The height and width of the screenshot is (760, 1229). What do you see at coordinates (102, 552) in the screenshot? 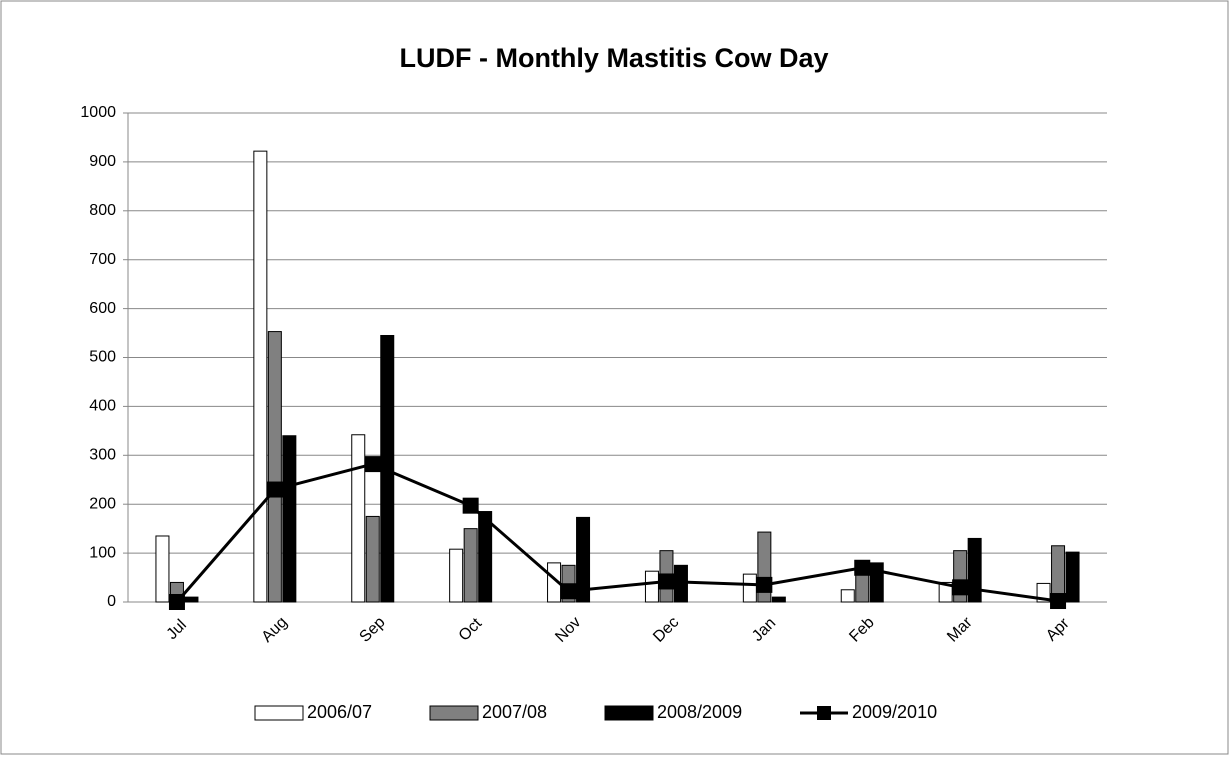
I see `y-tick-label: 100` at bounding box center [102, 552].